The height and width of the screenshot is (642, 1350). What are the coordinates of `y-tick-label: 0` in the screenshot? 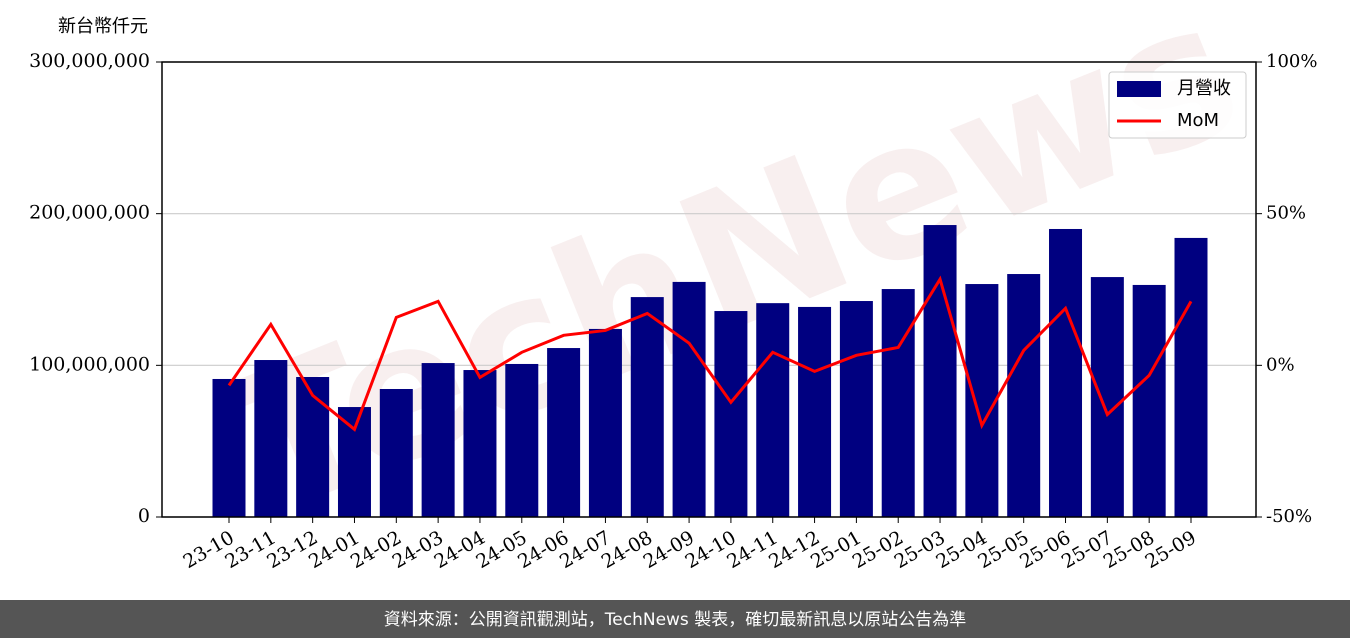 It's located at (144, 516).